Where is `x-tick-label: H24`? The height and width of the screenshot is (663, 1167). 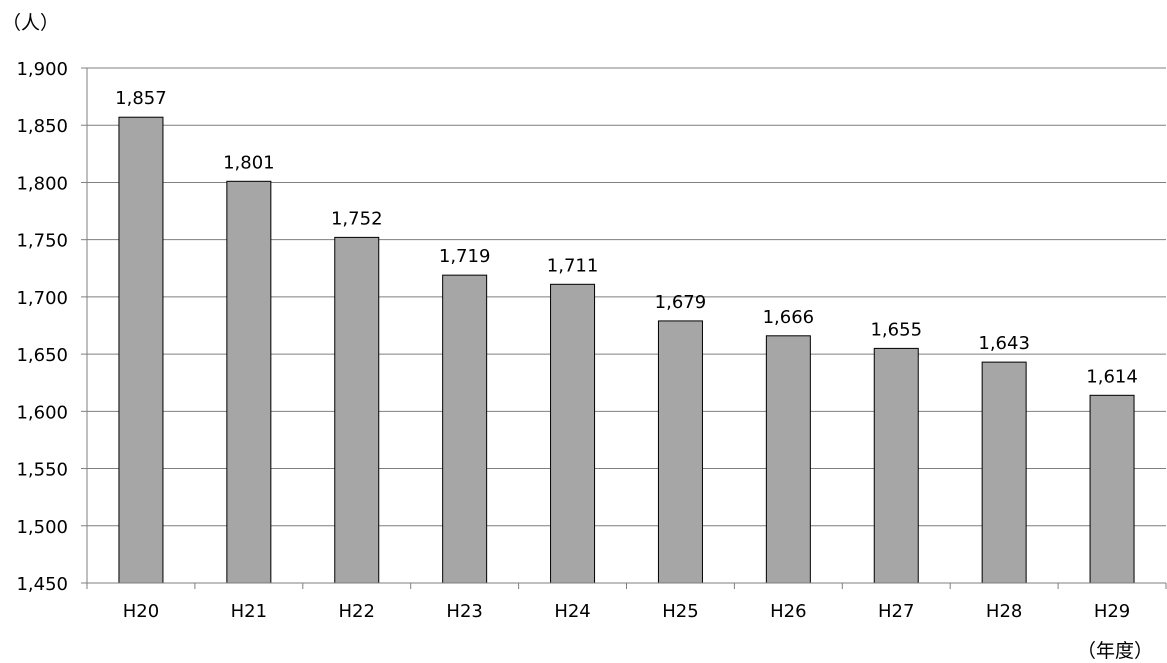 x-tick-label: H24 is located at coordinates (572, 611).